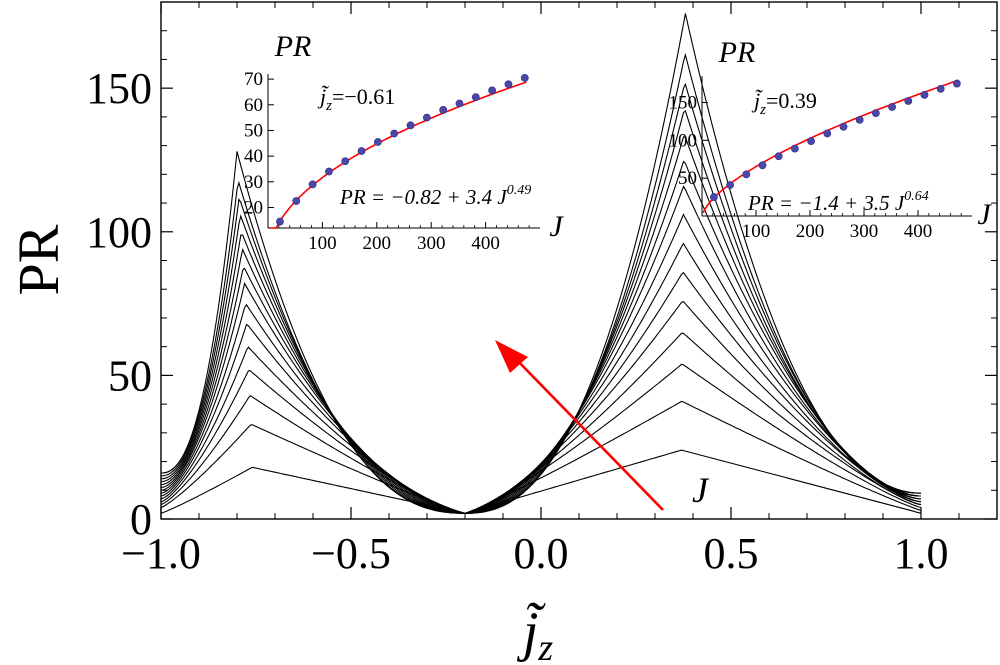 This screenshot has width=1000, height=665. What do you see at coordinates (161, 553) in the screenshot?
I see `x-tick-label: −1.0` at bounding box center [161, 553].